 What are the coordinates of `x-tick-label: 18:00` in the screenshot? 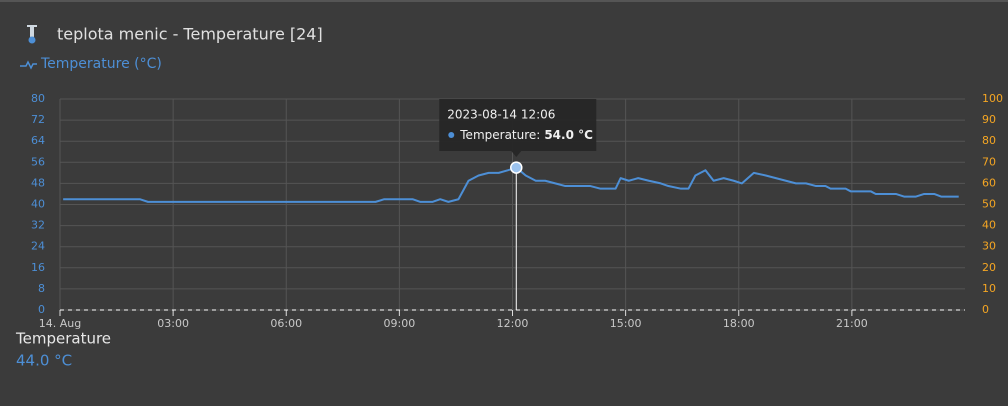 It's located at (739, 323).